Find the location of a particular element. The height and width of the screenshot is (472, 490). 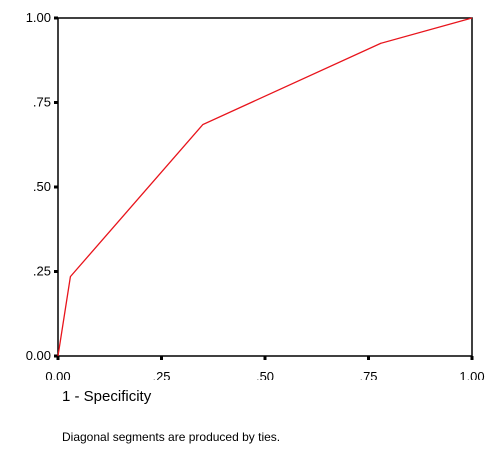

footnote: Diagonal segments are produced by ties. is located at coordinates (171, 437).